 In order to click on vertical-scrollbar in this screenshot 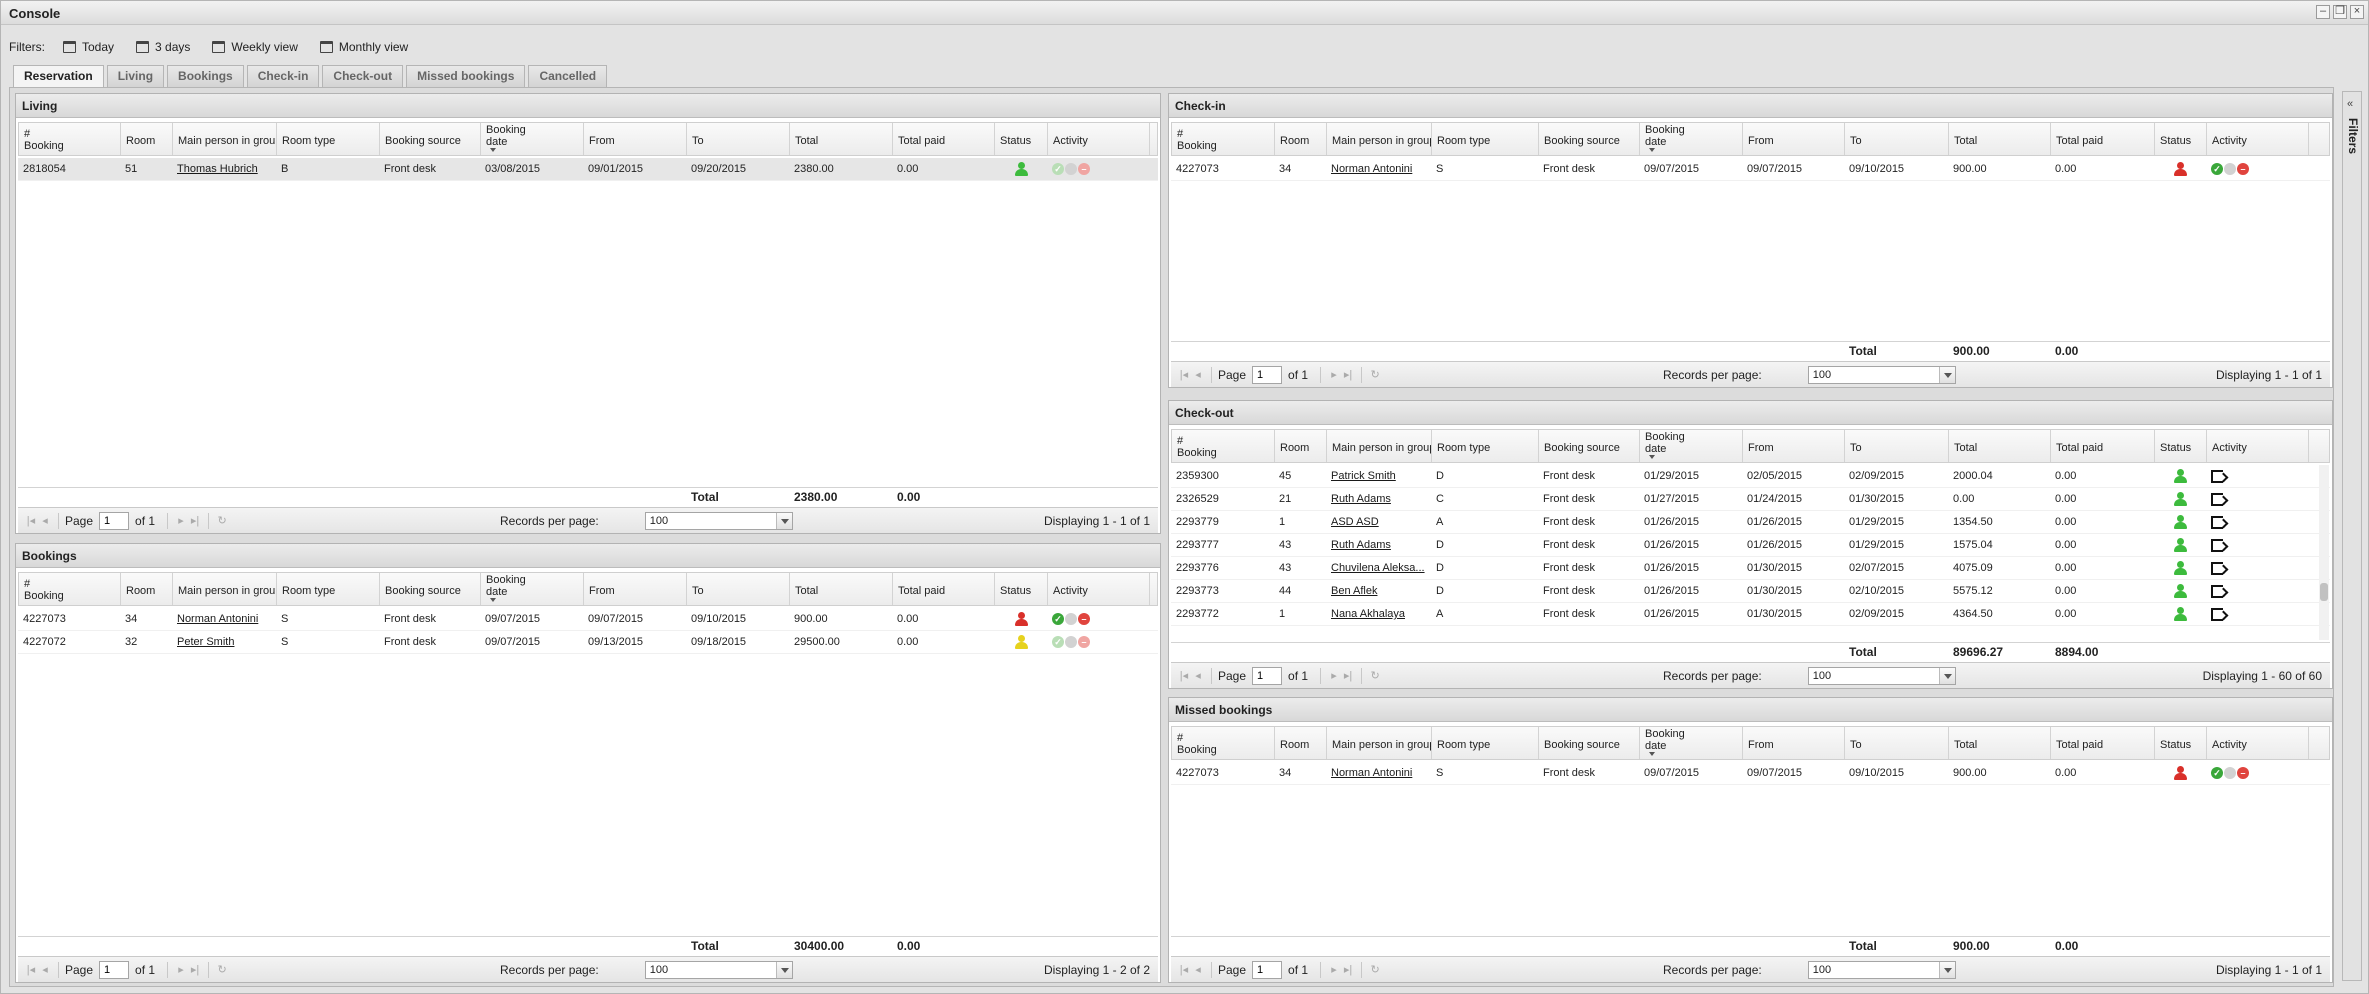, I will do `click(2324, 552)`.